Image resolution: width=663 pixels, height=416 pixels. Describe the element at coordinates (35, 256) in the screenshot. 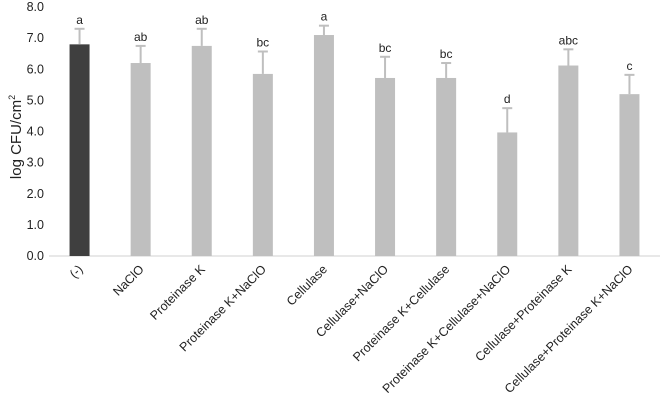

I see `y-tick-label: 0.0` at that location.